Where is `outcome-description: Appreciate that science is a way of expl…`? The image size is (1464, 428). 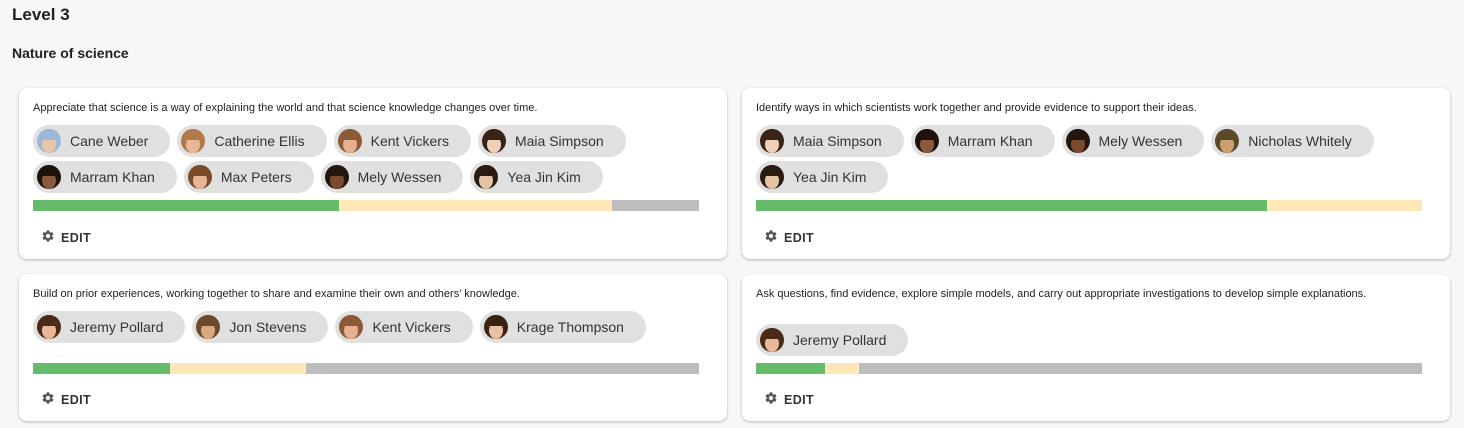 outcome-description: Appreciate that science is a way of expl… is located at coordinates (285, 108).